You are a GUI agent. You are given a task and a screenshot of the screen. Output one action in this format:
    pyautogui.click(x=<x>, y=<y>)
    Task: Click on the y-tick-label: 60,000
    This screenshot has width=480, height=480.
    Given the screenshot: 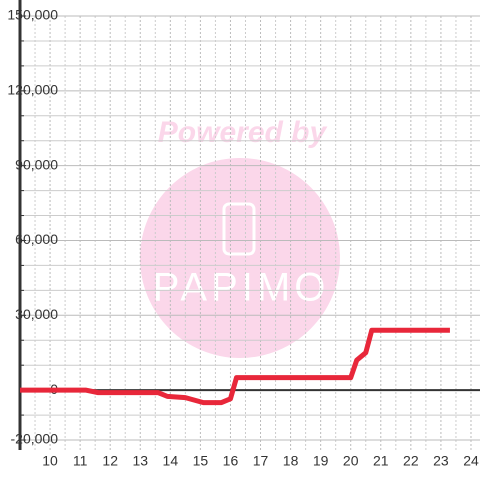 What is the action you would take?
    pyautogui.click(x=36, y=239)
    